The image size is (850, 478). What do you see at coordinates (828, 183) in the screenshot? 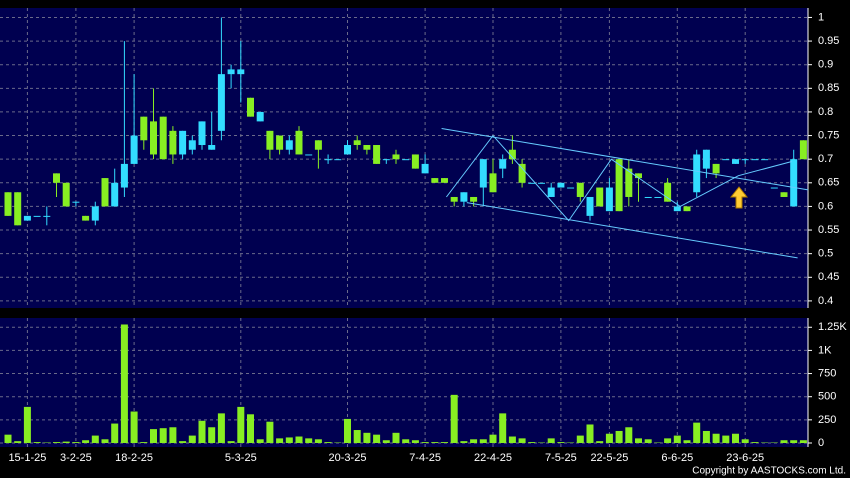
I see `y-tick-label: 0.65` at bounding box center [828, 183].